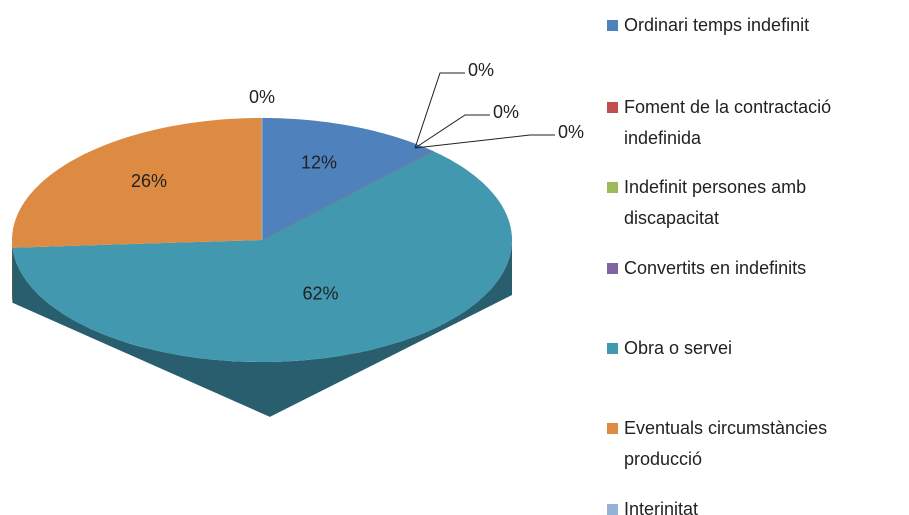 This screenshot has height=515, width=909. What do you see at coordinates (715, 202) in the screenshot?
I see `legend-label: Indefinit persones amb discapacitat` at bounding box center [715, 202].